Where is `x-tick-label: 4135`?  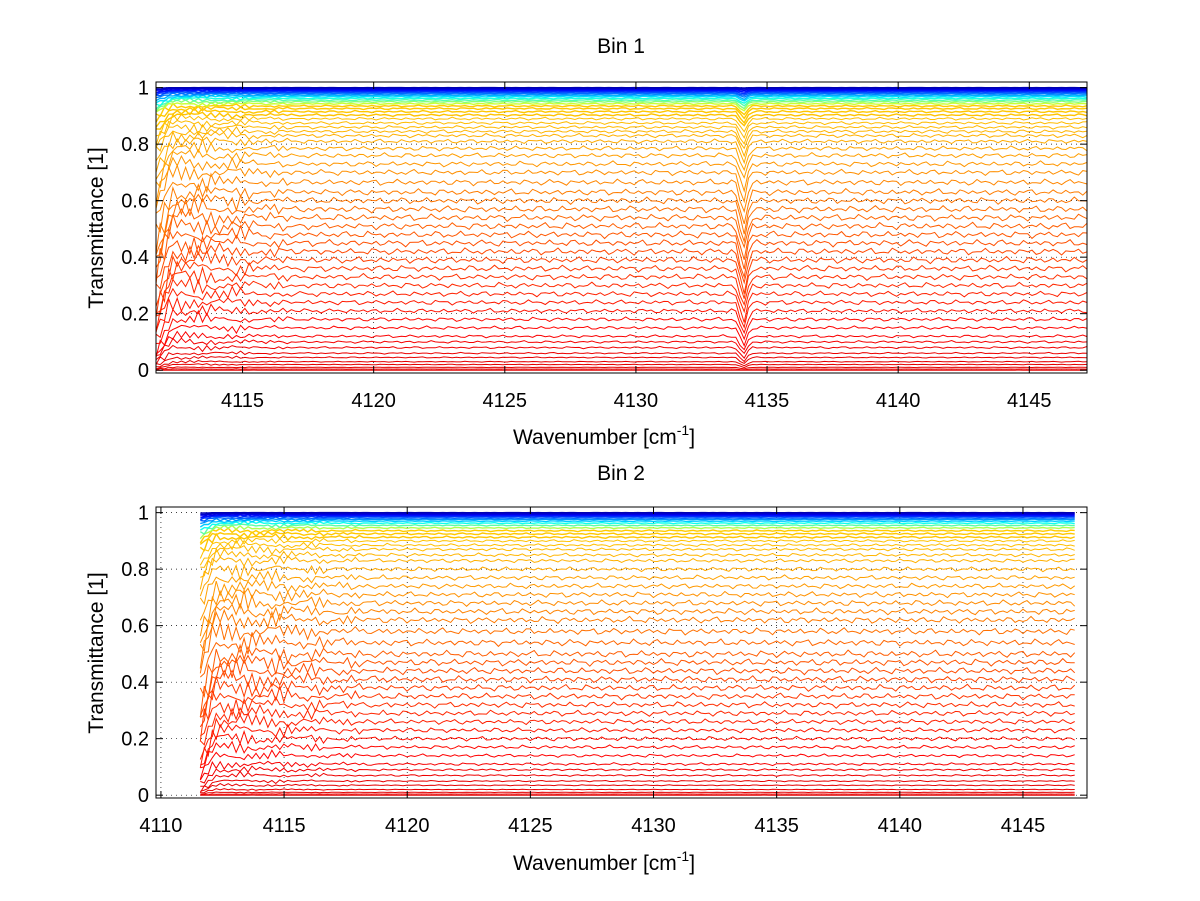 x-tick-label: 4135 is located at coordinates (767, 401).